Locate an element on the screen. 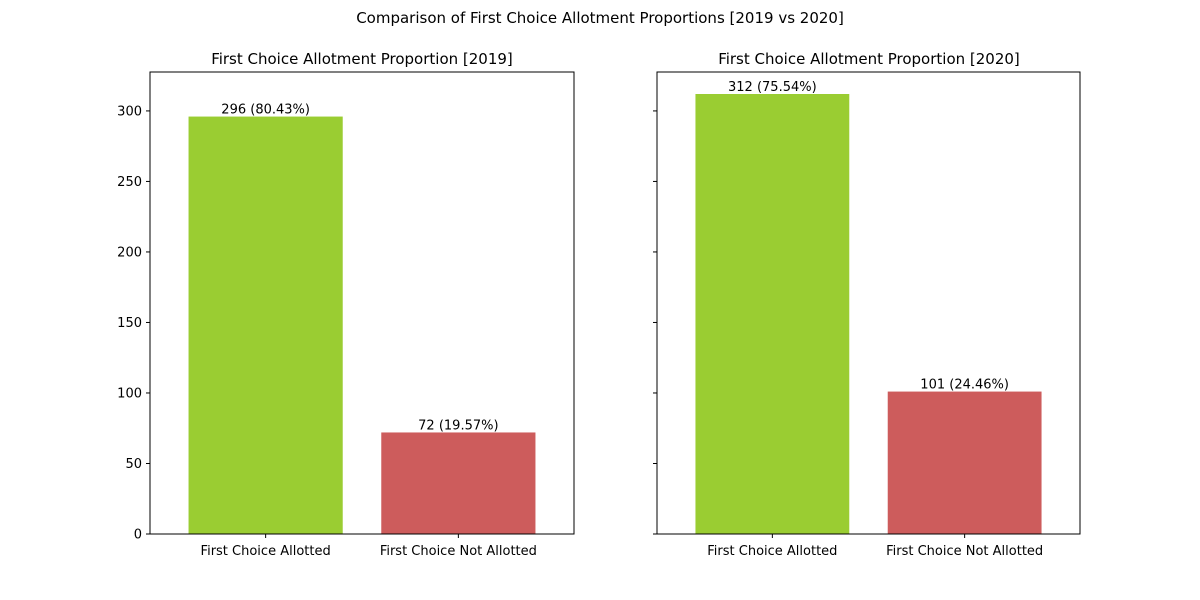 This screenshot has height=600, width=1200. left-ytick-label-1: 50 is located at coordinates (133, 464).